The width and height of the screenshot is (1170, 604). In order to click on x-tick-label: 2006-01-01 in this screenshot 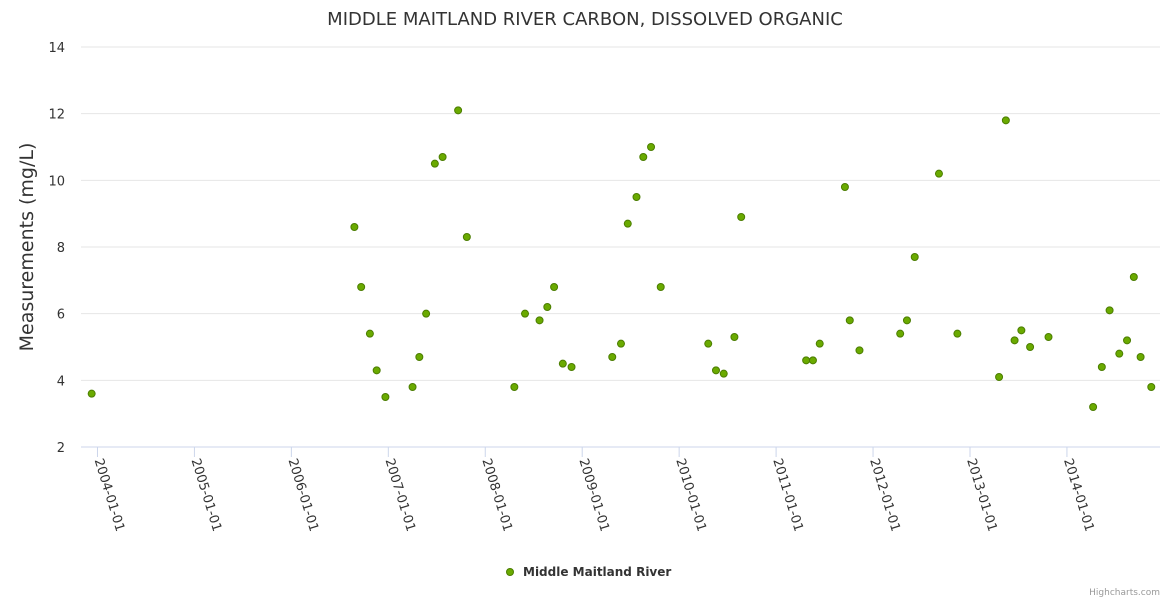, I will do `click(303, 495)`.